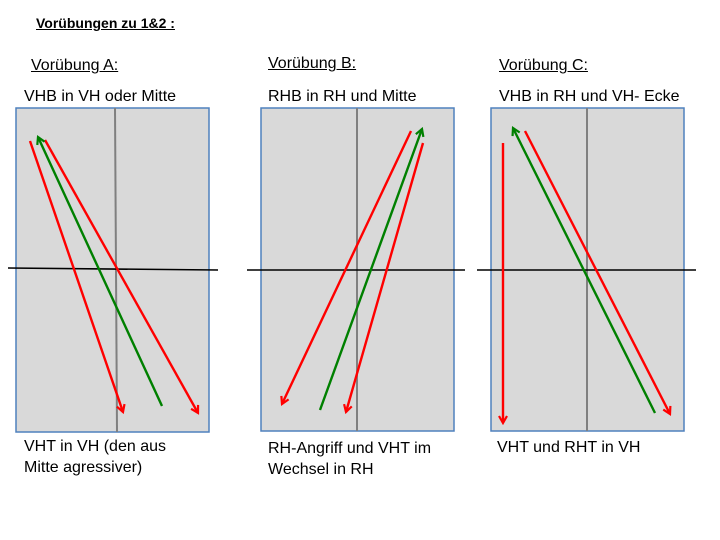 The height and width of the screenshot is (540, 720). I want to click on panel-a-green-arrow, so click(101, 272).